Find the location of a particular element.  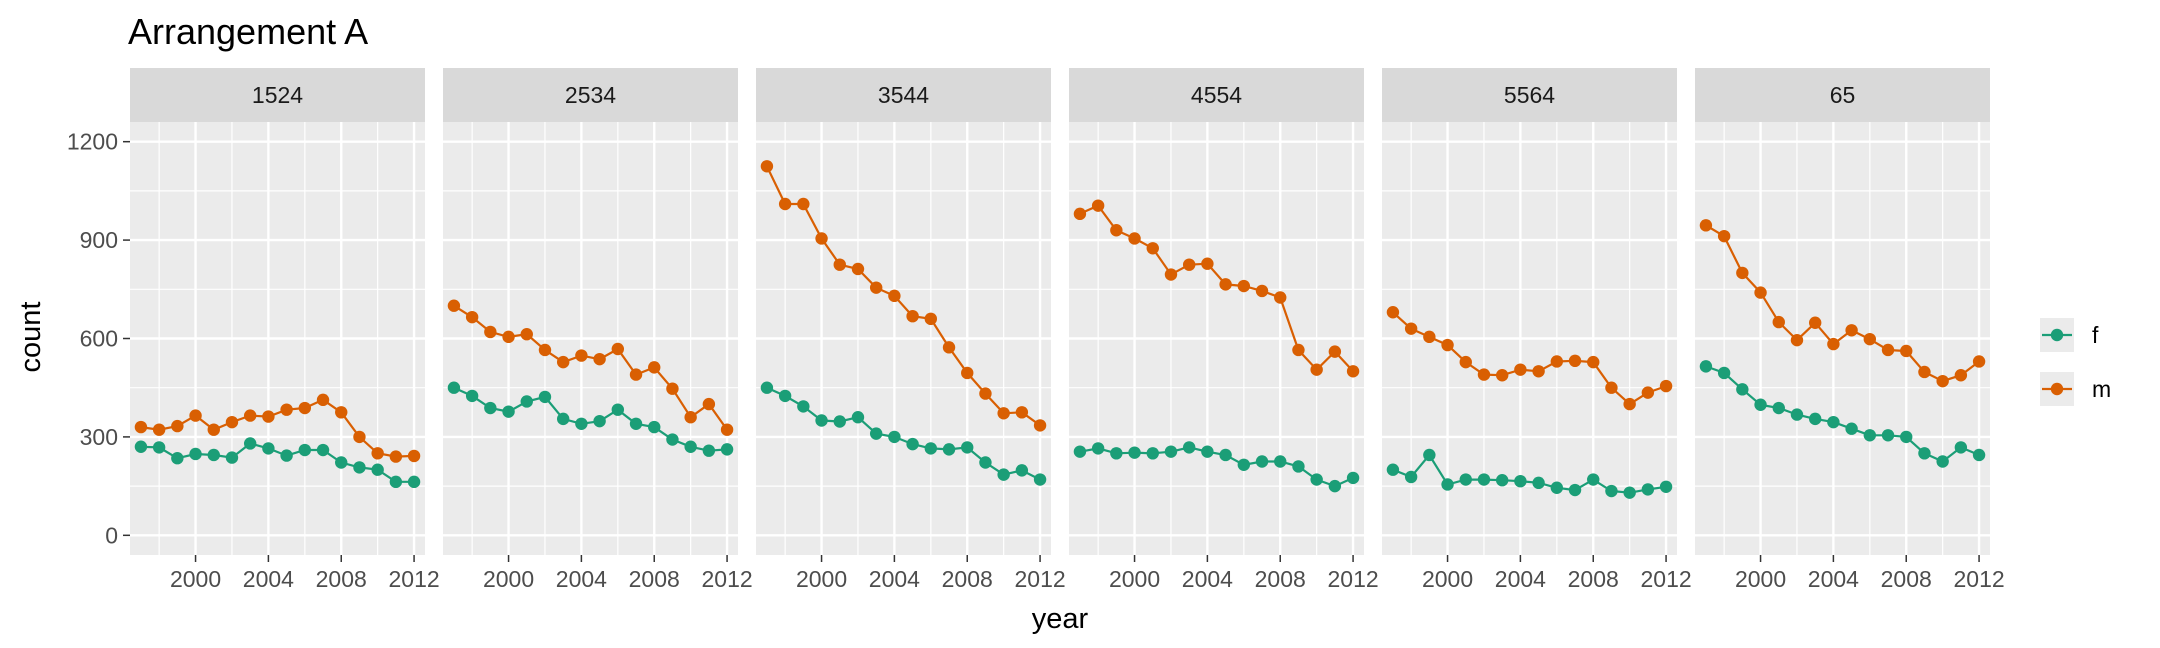

facet-panel-4554: 4554 2000 2004 2008 2012 is located at coordinates (1224, 330).